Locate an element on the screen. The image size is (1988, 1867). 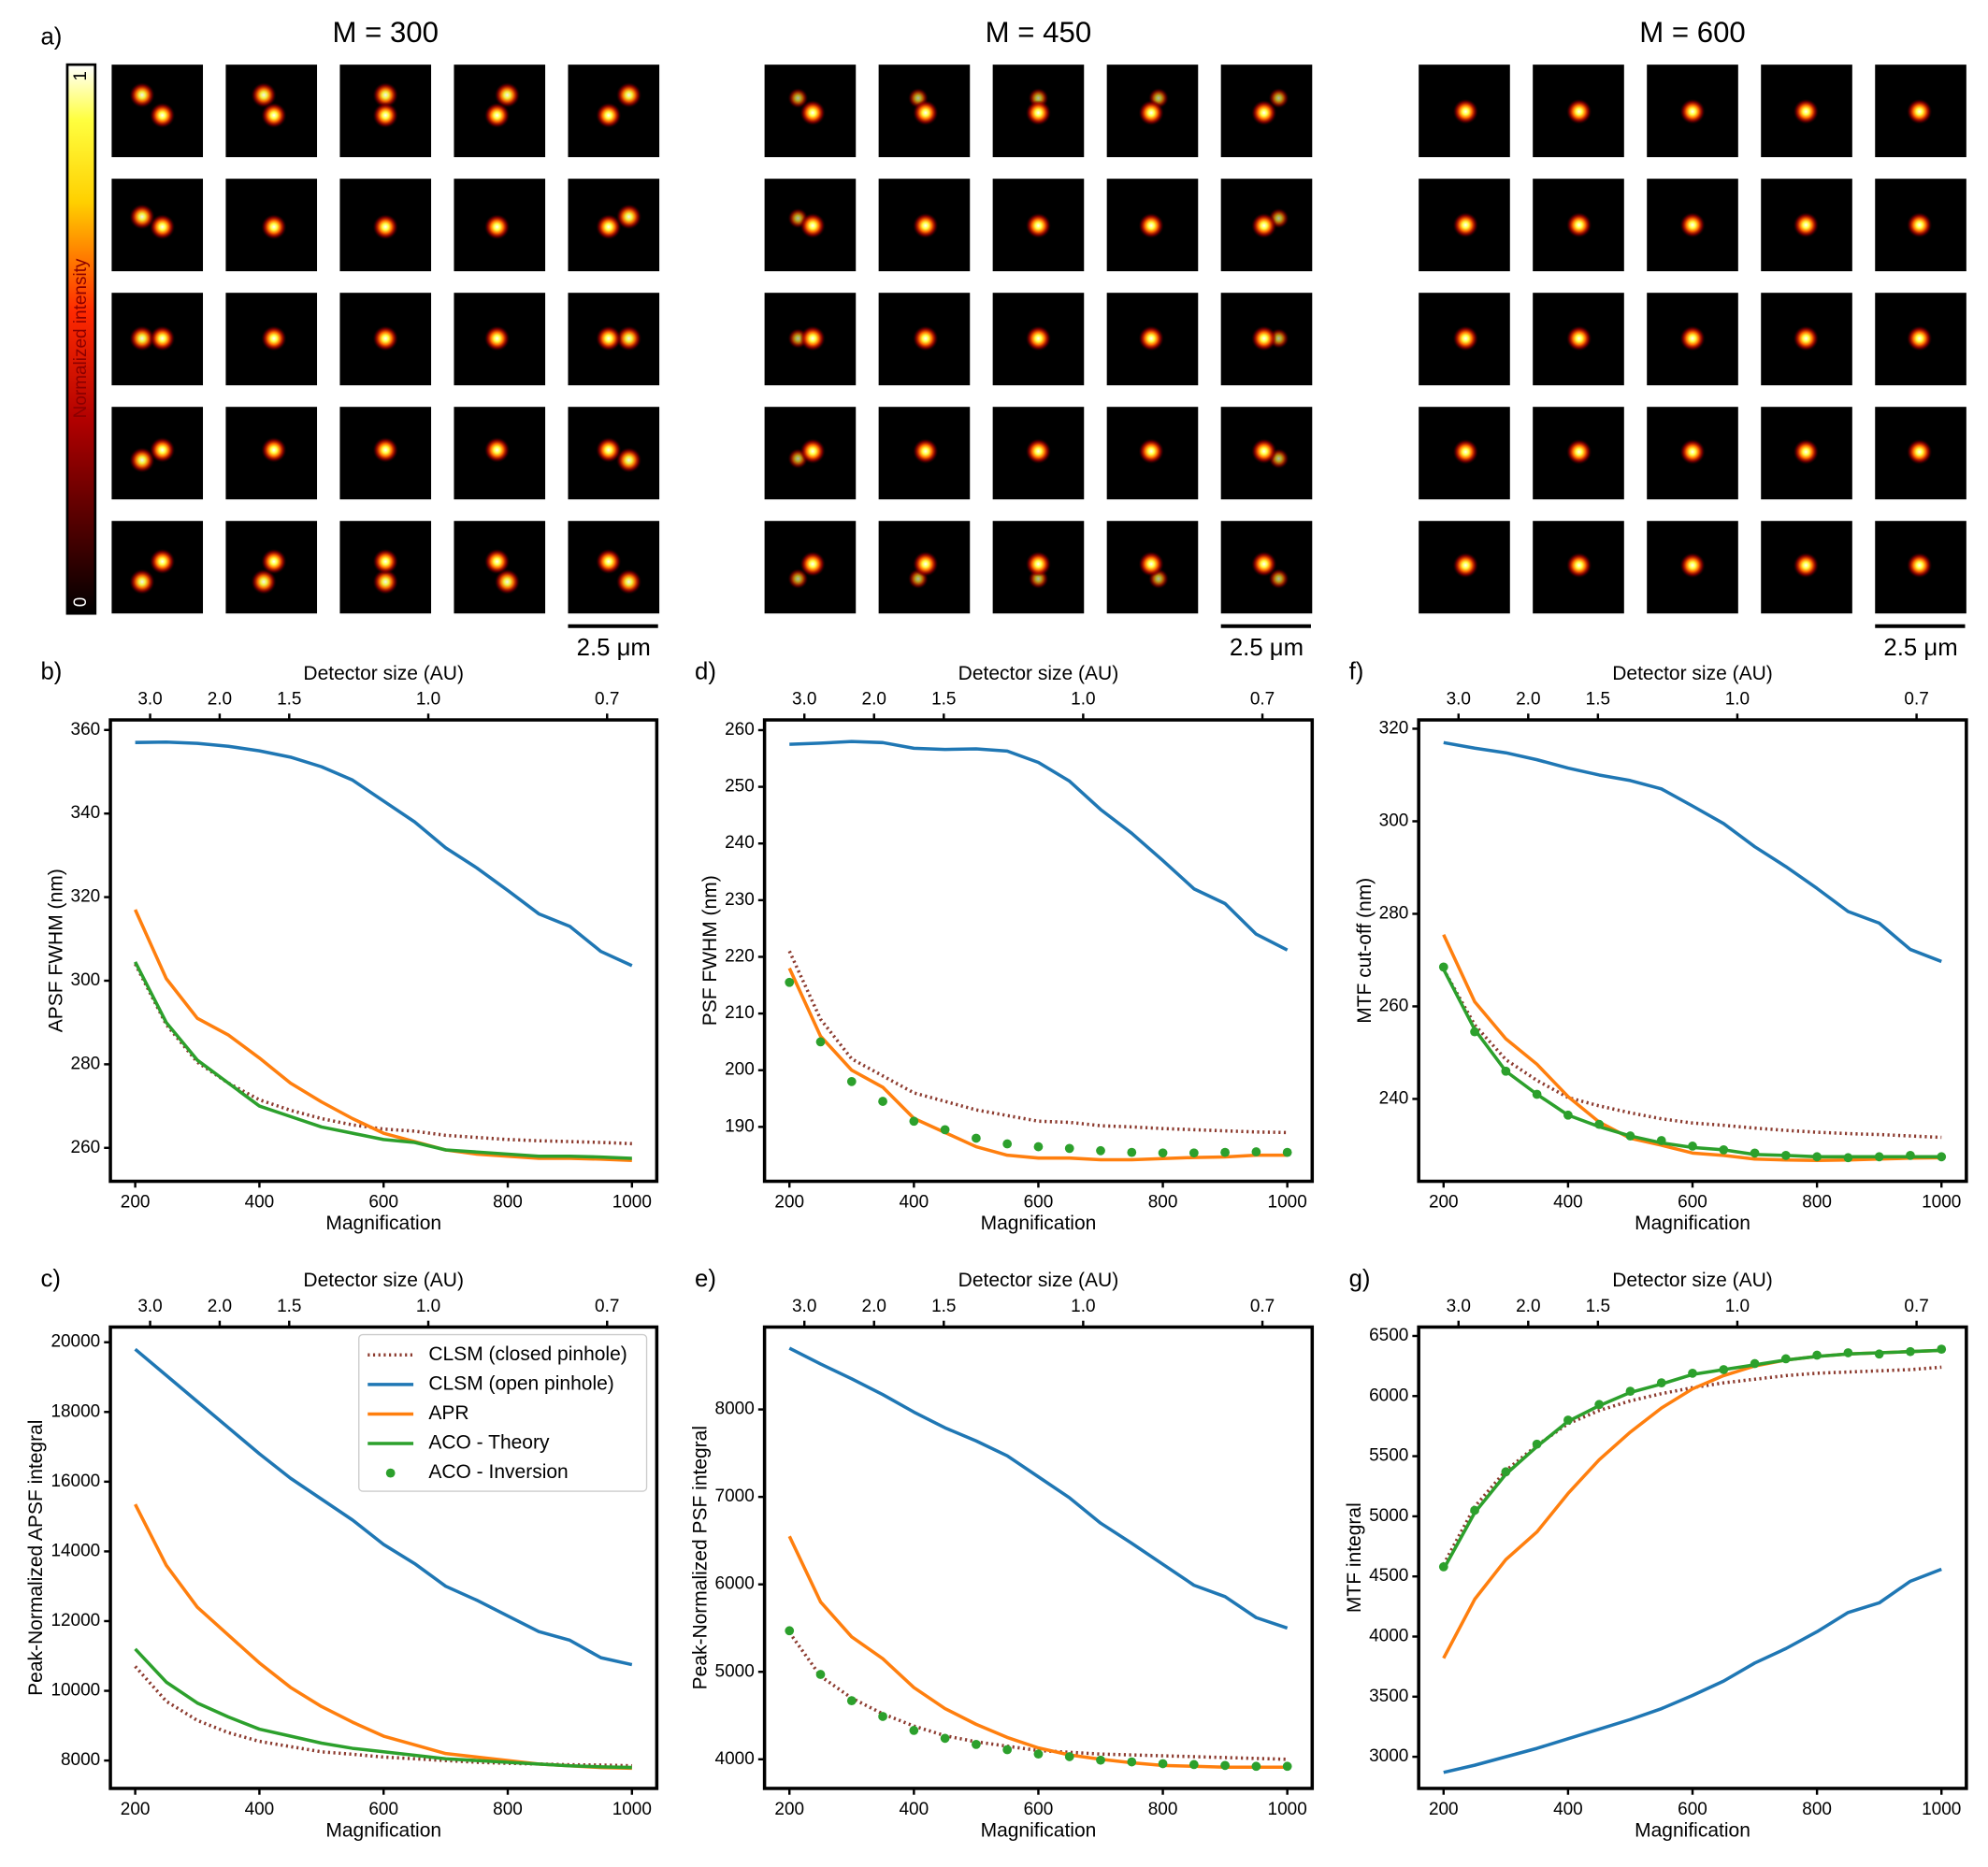
x-tick-label: 400 is located at coordinates (1568, 1203).